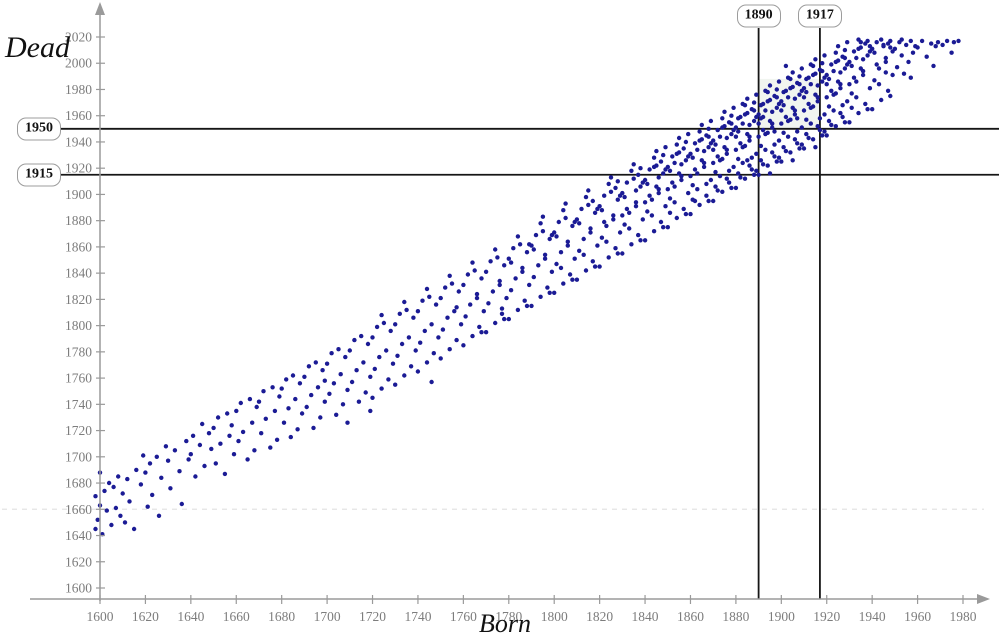 This screenshot has height=640, width=999. What do you see at coordinates (417, 616) in the screenshot?
I see `x-tick-label: 1740` at bounding box center [417, 616].